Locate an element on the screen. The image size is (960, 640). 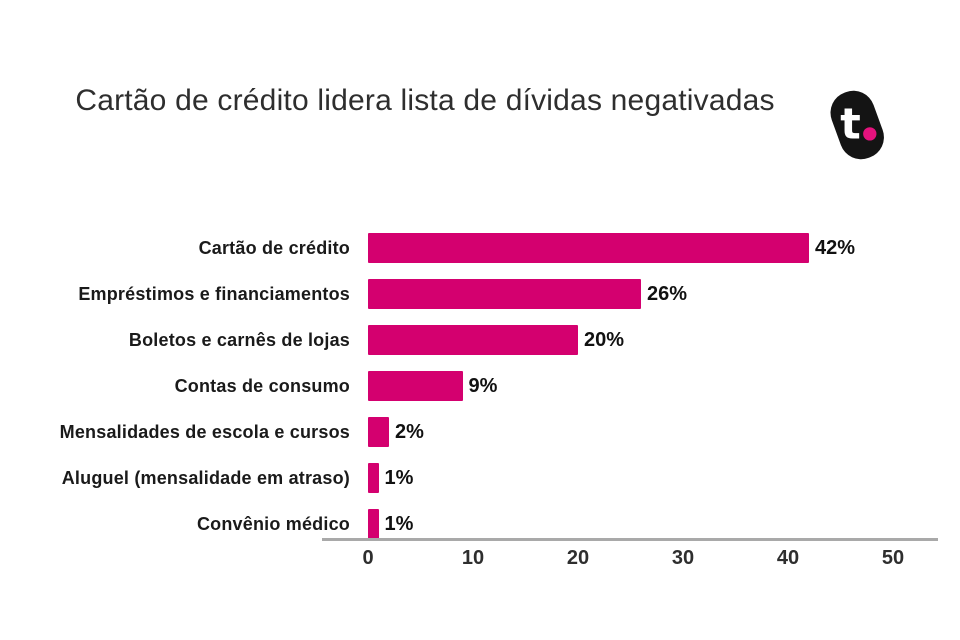
bar-area: 42% is located at coordinates (611, 248).